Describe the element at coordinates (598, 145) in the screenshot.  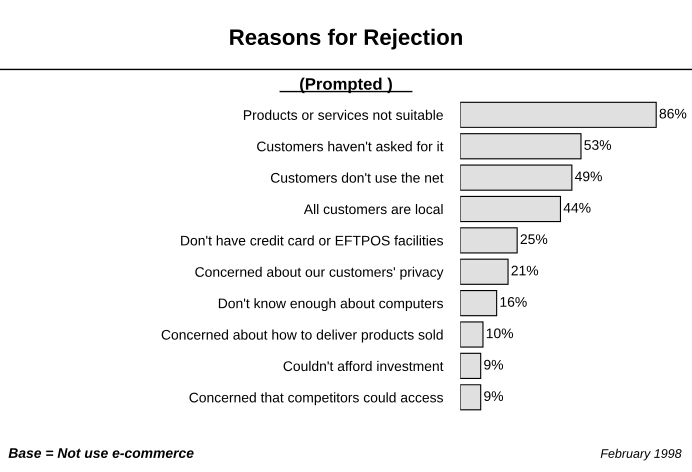
I see `data-label: 53%` at that location.